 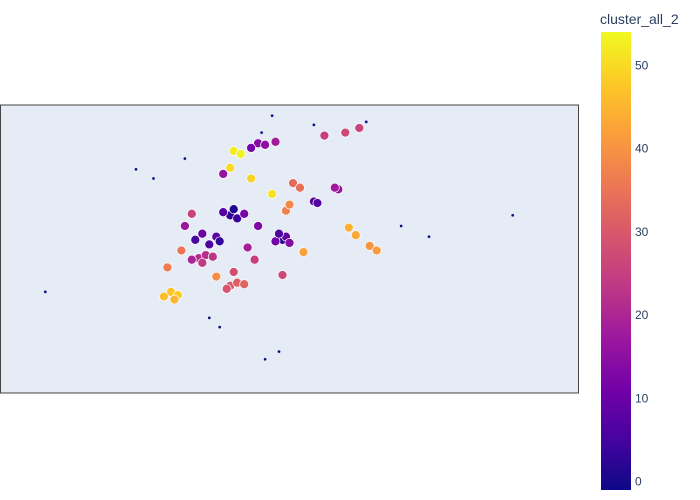 What do you see at coordinates (616, 261) in the screenshot?
I see `colorbar-gradient` at bounding box center [616, 261].